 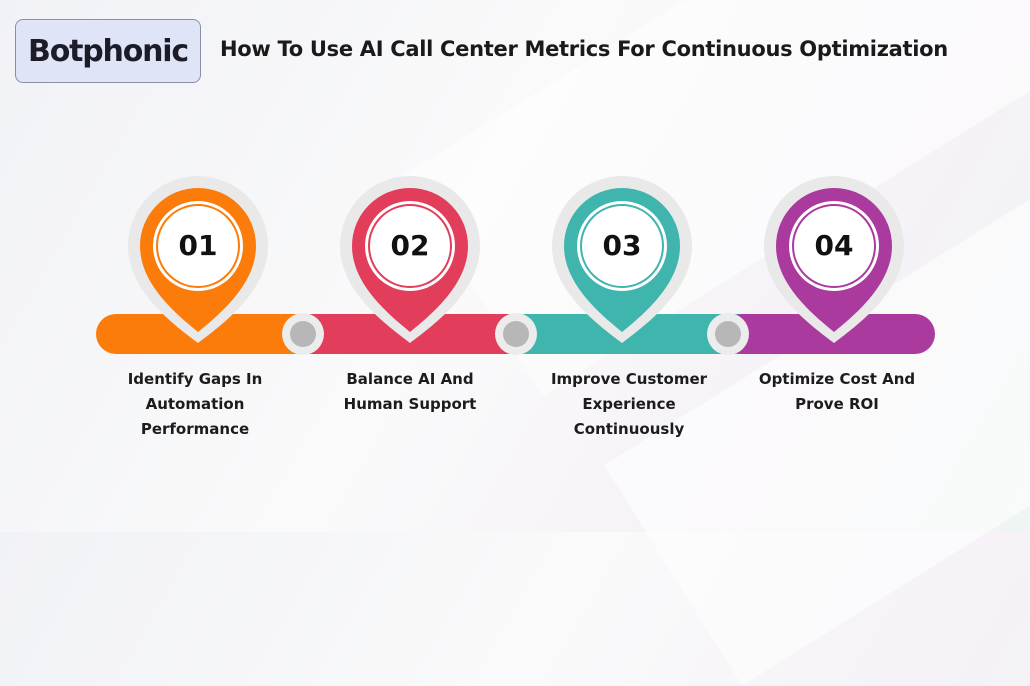 I want to click on step-number-2: 02, so click(x=410, y=245).